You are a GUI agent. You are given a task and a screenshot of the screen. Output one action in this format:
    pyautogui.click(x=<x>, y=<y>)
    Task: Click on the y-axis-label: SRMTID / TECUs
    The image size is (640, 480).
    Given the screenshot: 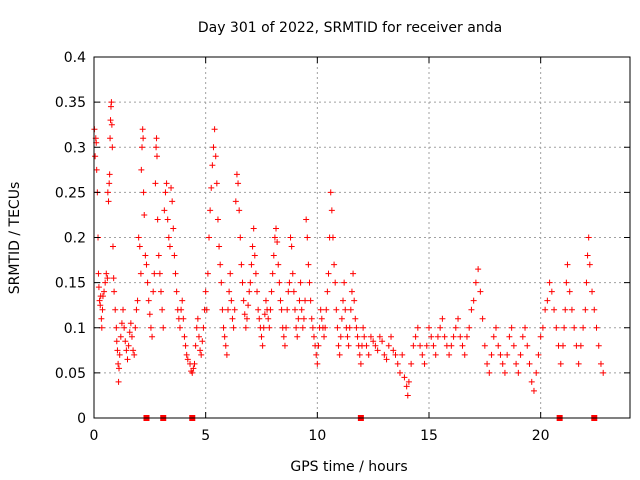 What is the action you would take?
    pyautogui.click(x=15, y=238)
    